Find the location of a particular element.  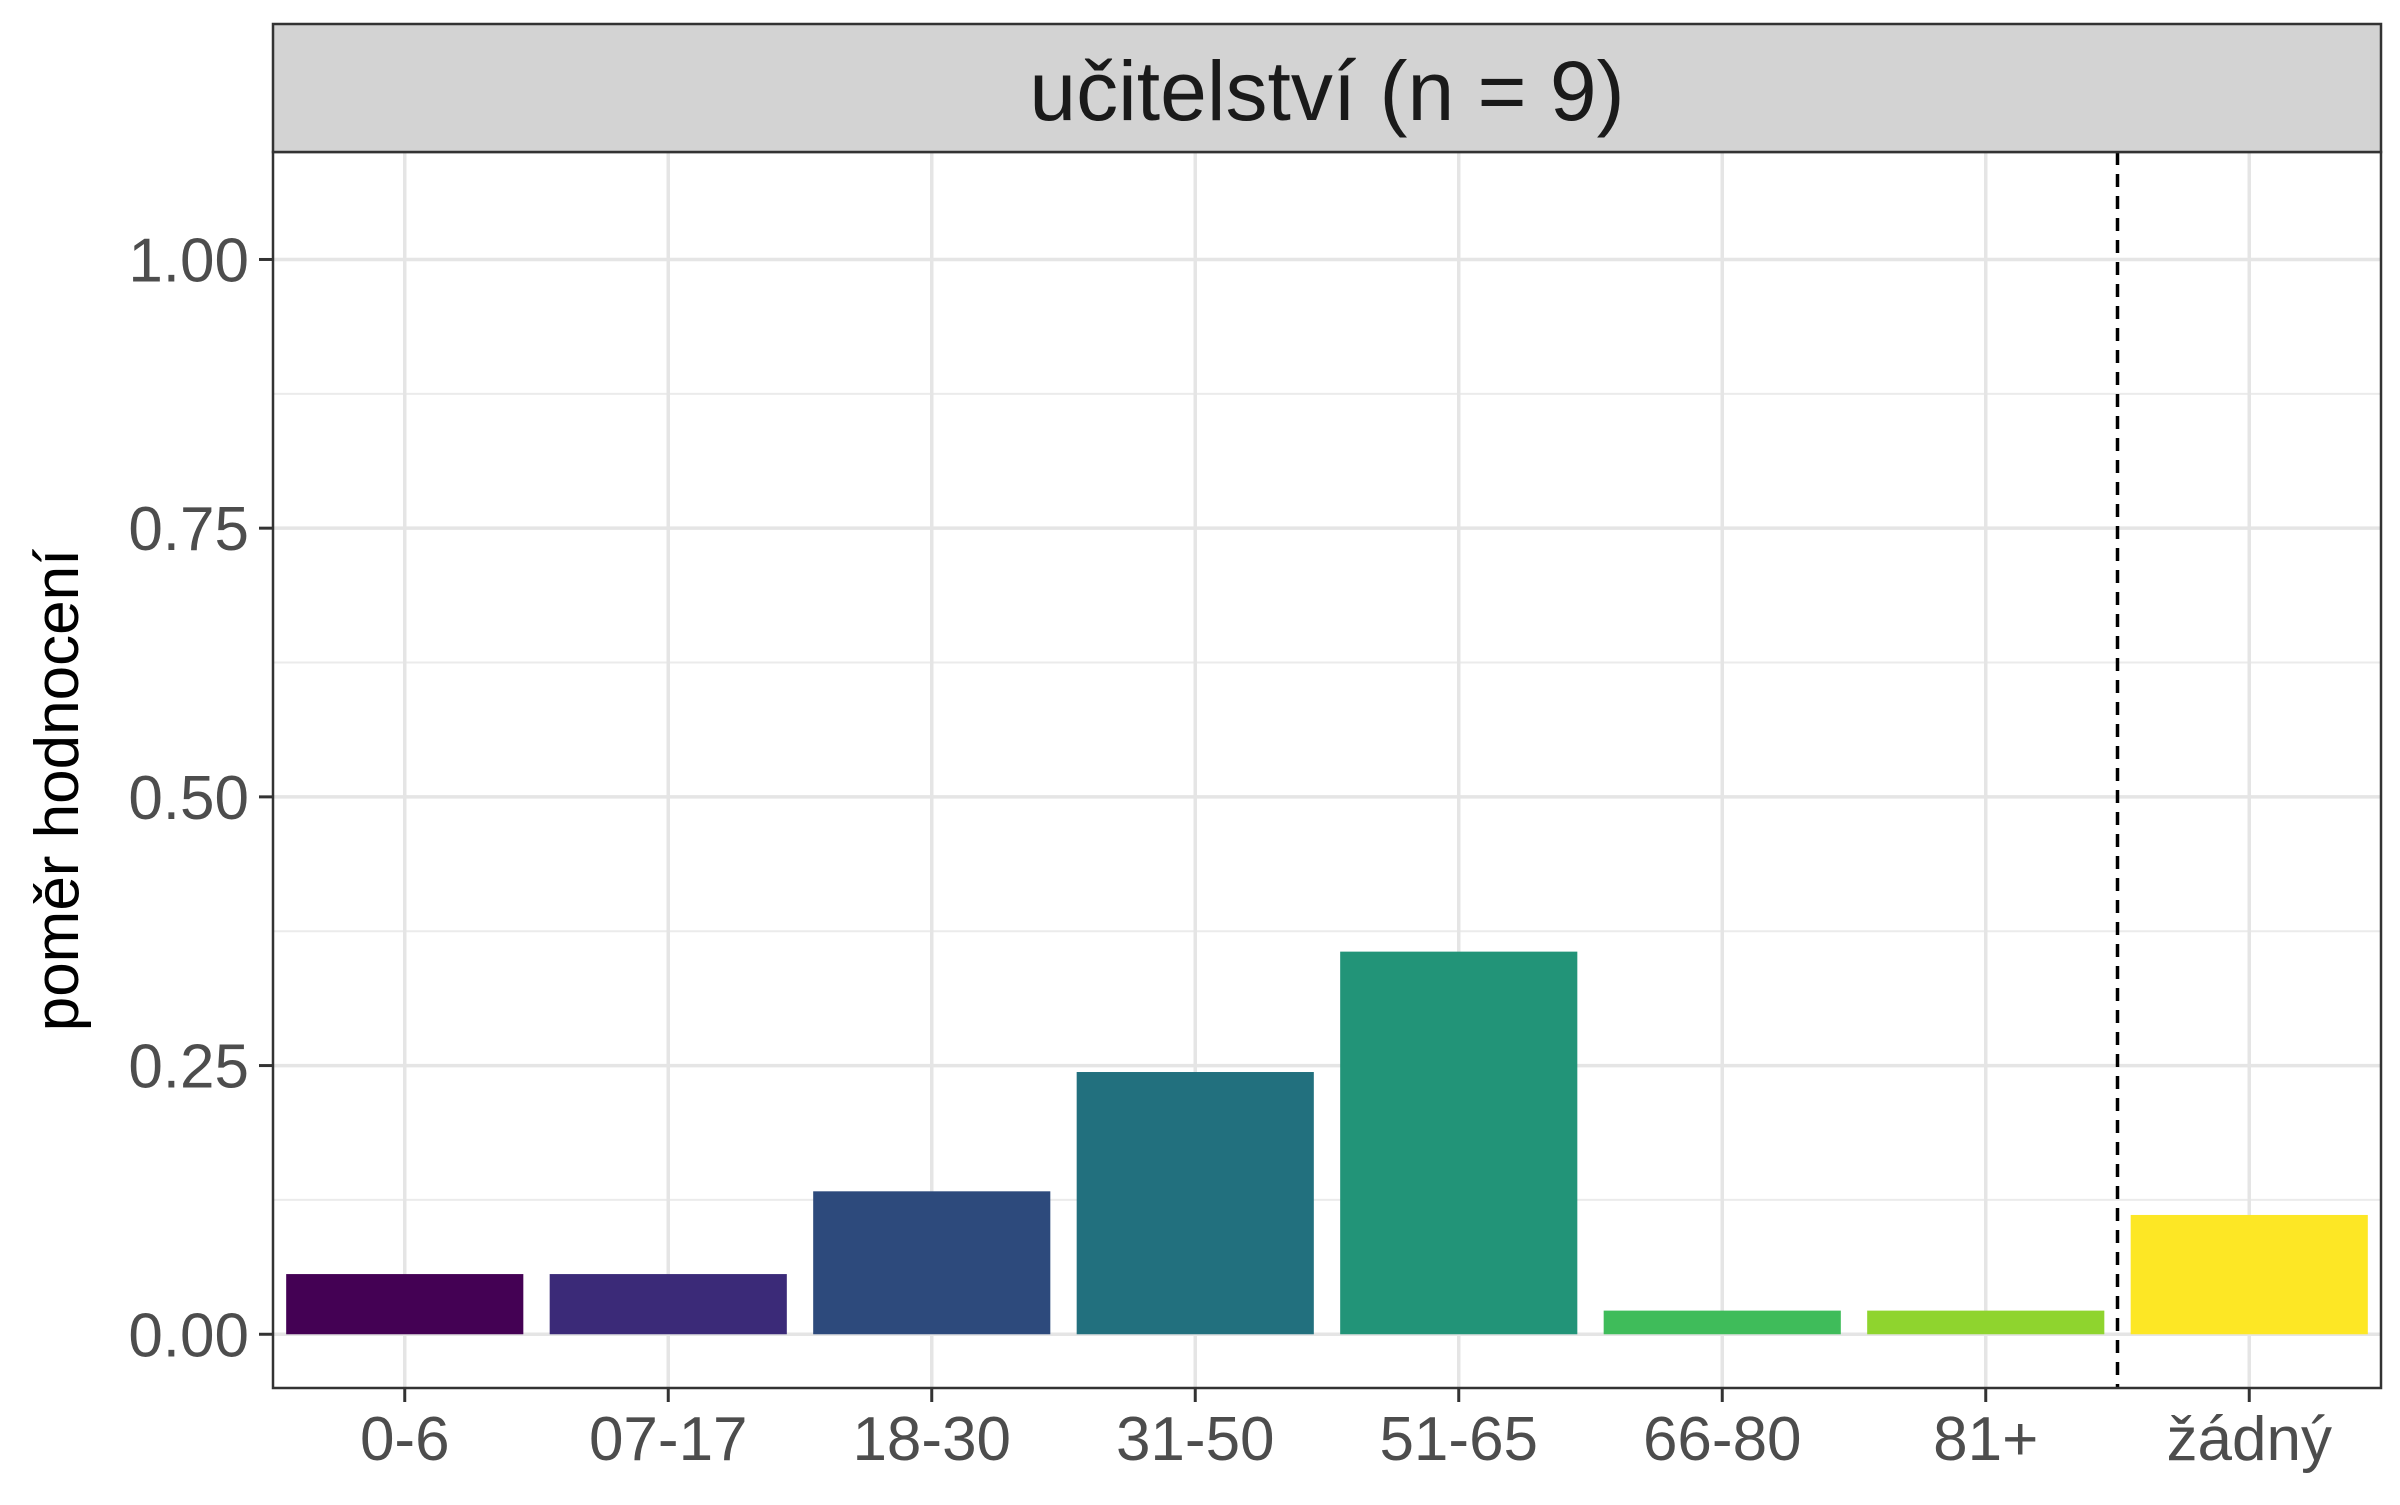

bar-žádný is located at coordinates (2249, 1274).